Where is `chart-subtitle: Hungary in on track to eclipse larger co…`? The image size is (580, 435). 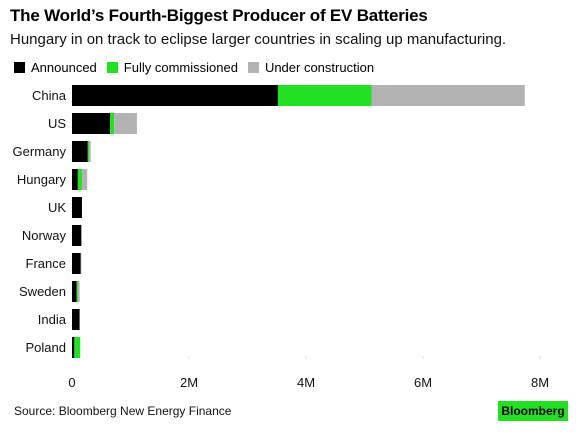 chart-subtitle: Hungary in on track to eclipse larger co… is located at coordinates (258, 39).